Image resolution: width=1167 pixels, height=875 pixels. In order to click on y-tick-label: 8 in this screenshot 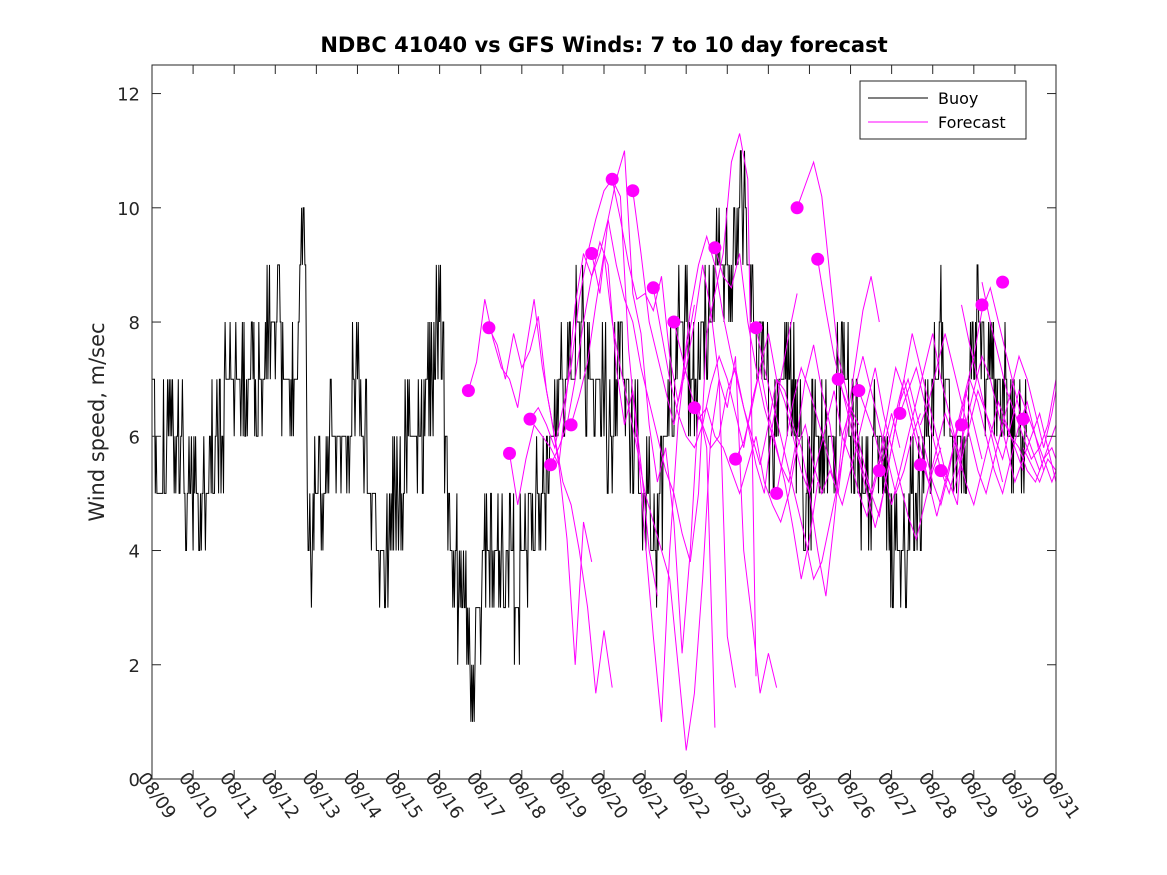, I will do `click(134, 323)`.